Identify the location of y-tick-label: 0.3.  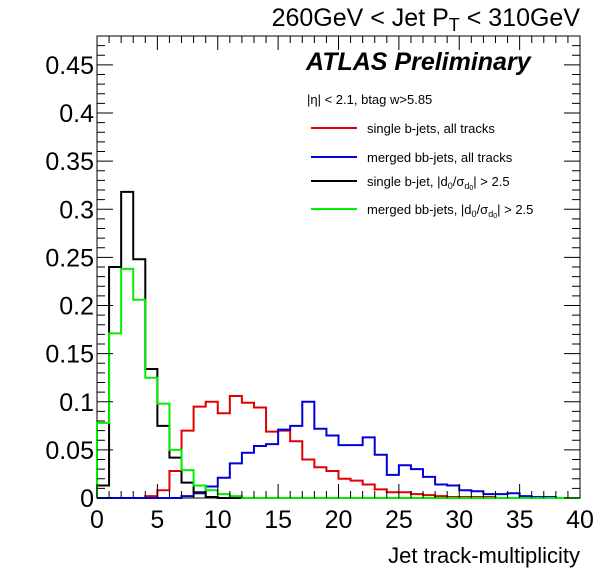
(76, 210).